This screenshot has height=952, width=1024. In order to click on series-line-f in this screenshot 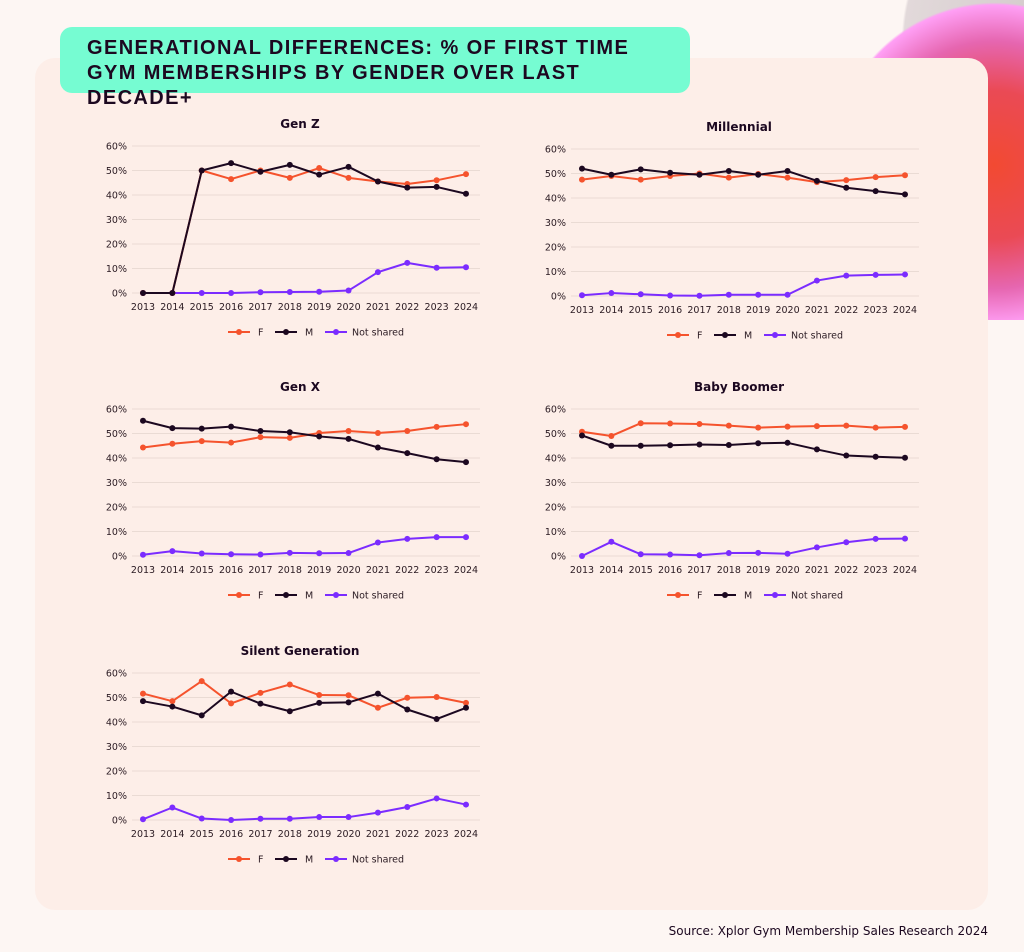, I will do `click(304, 436)`.